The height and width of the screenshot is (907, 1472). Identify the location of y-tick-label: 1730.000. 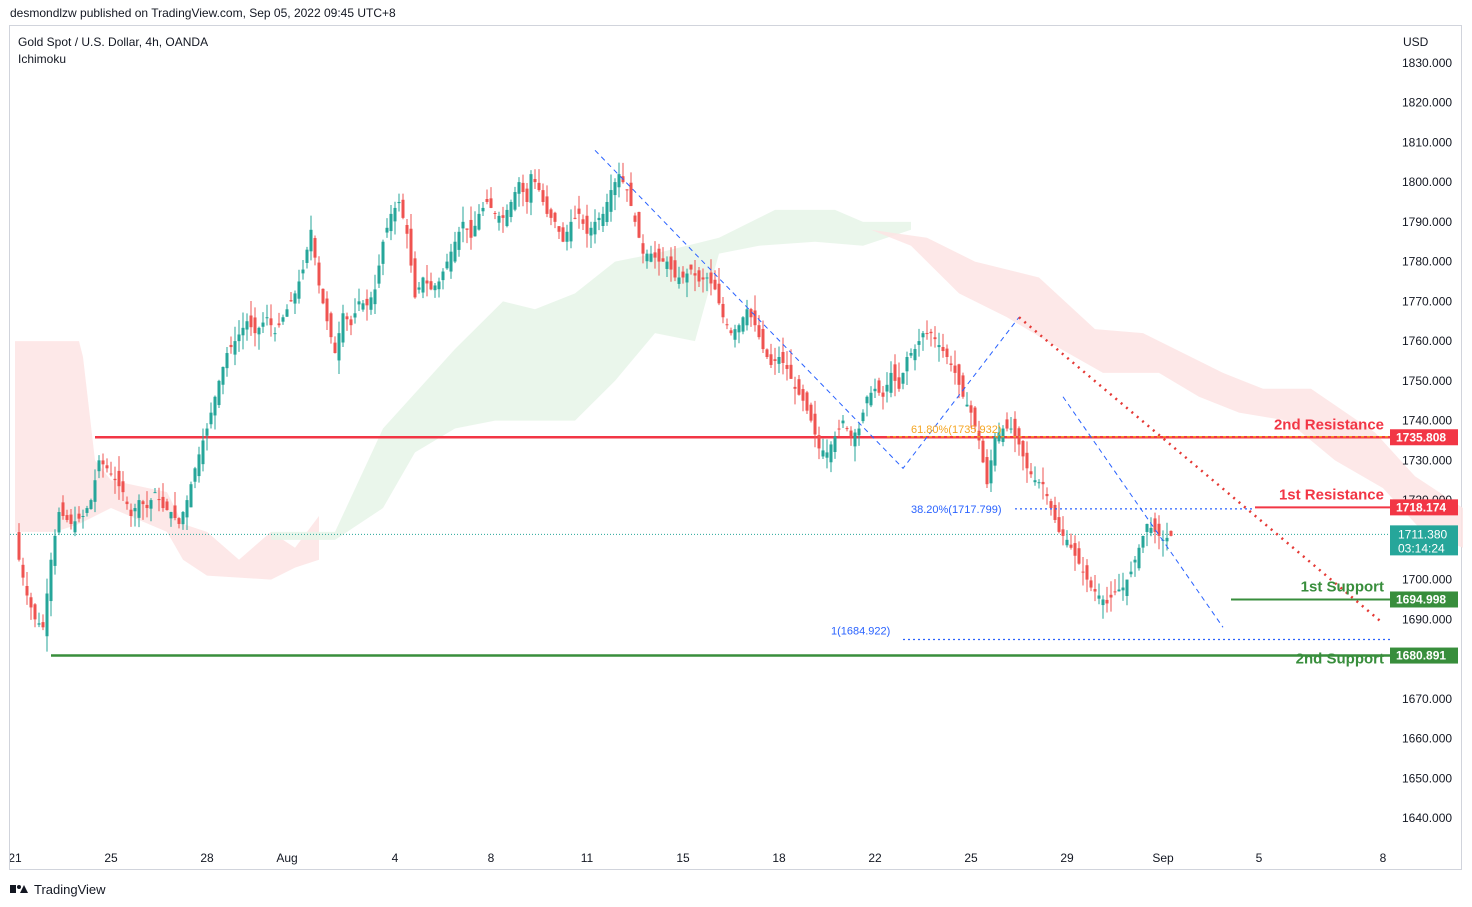
(1427, 460).